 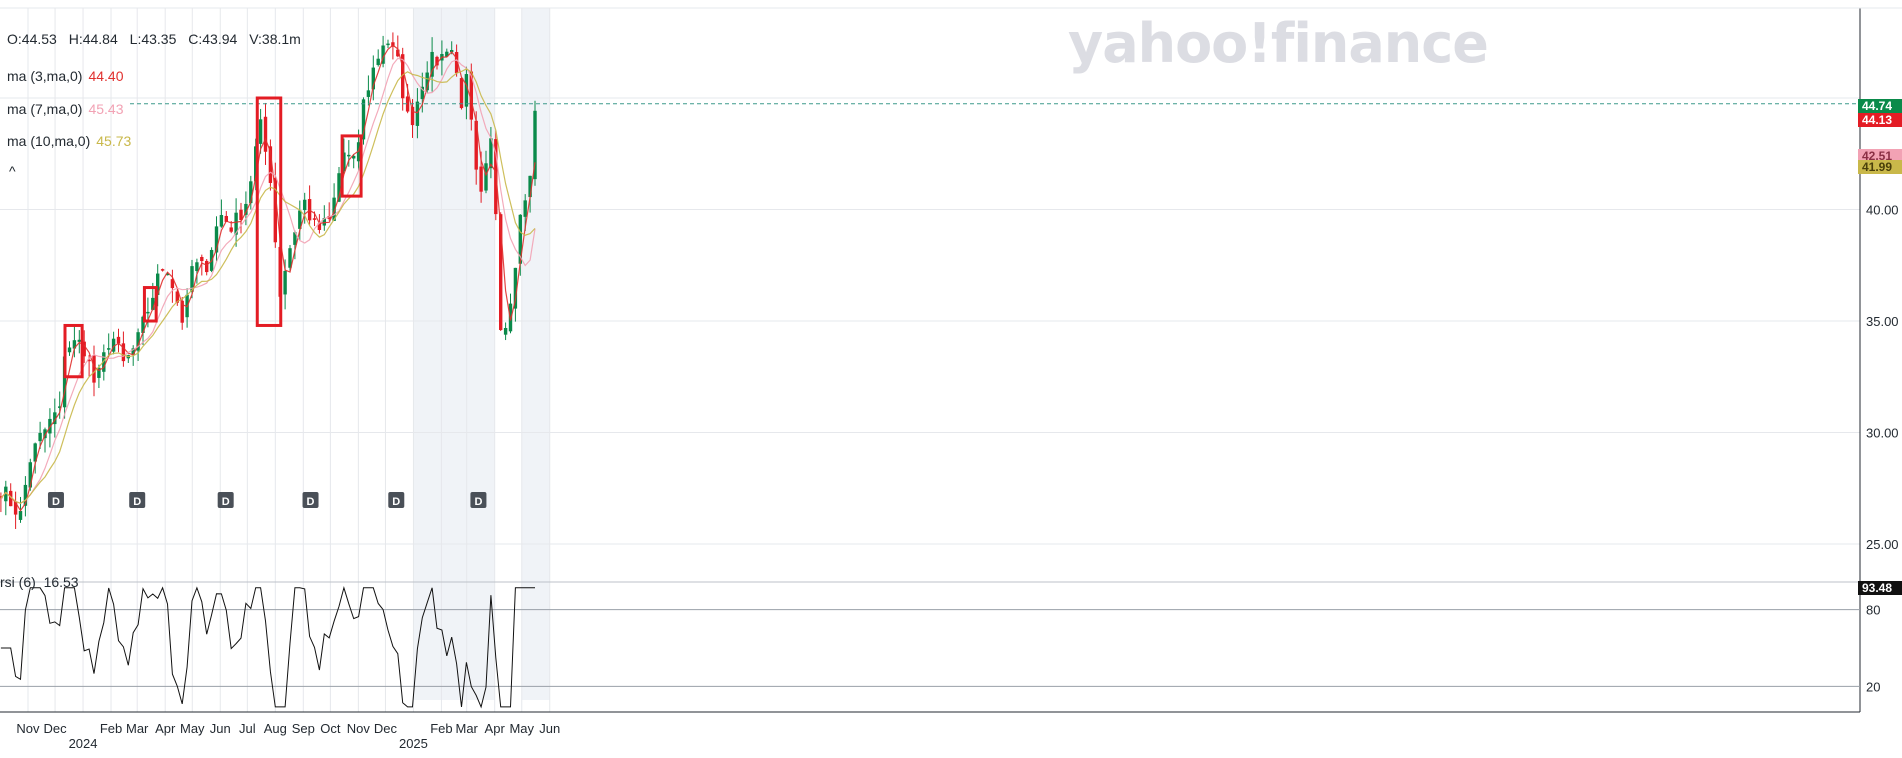 I want to click on rsi-line, so click(x=267, y=647).